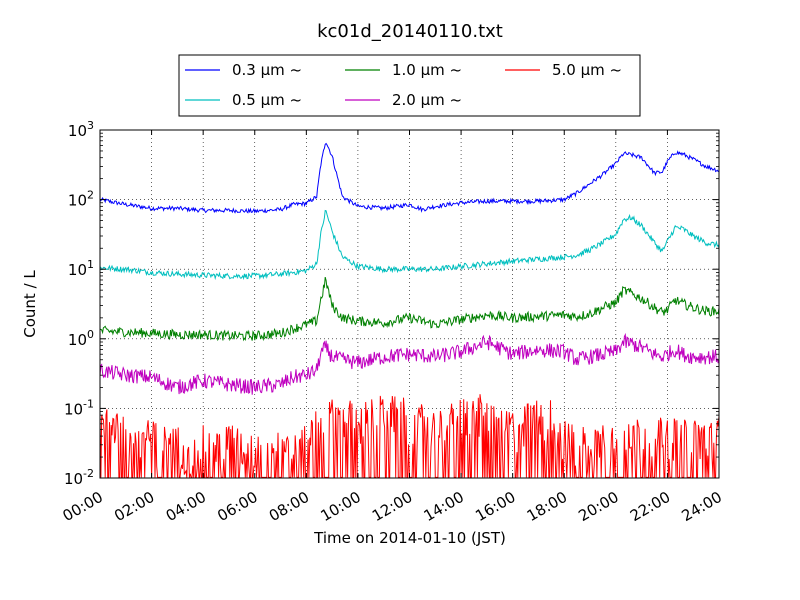  I want to click on legend-box, so click(409, 85).